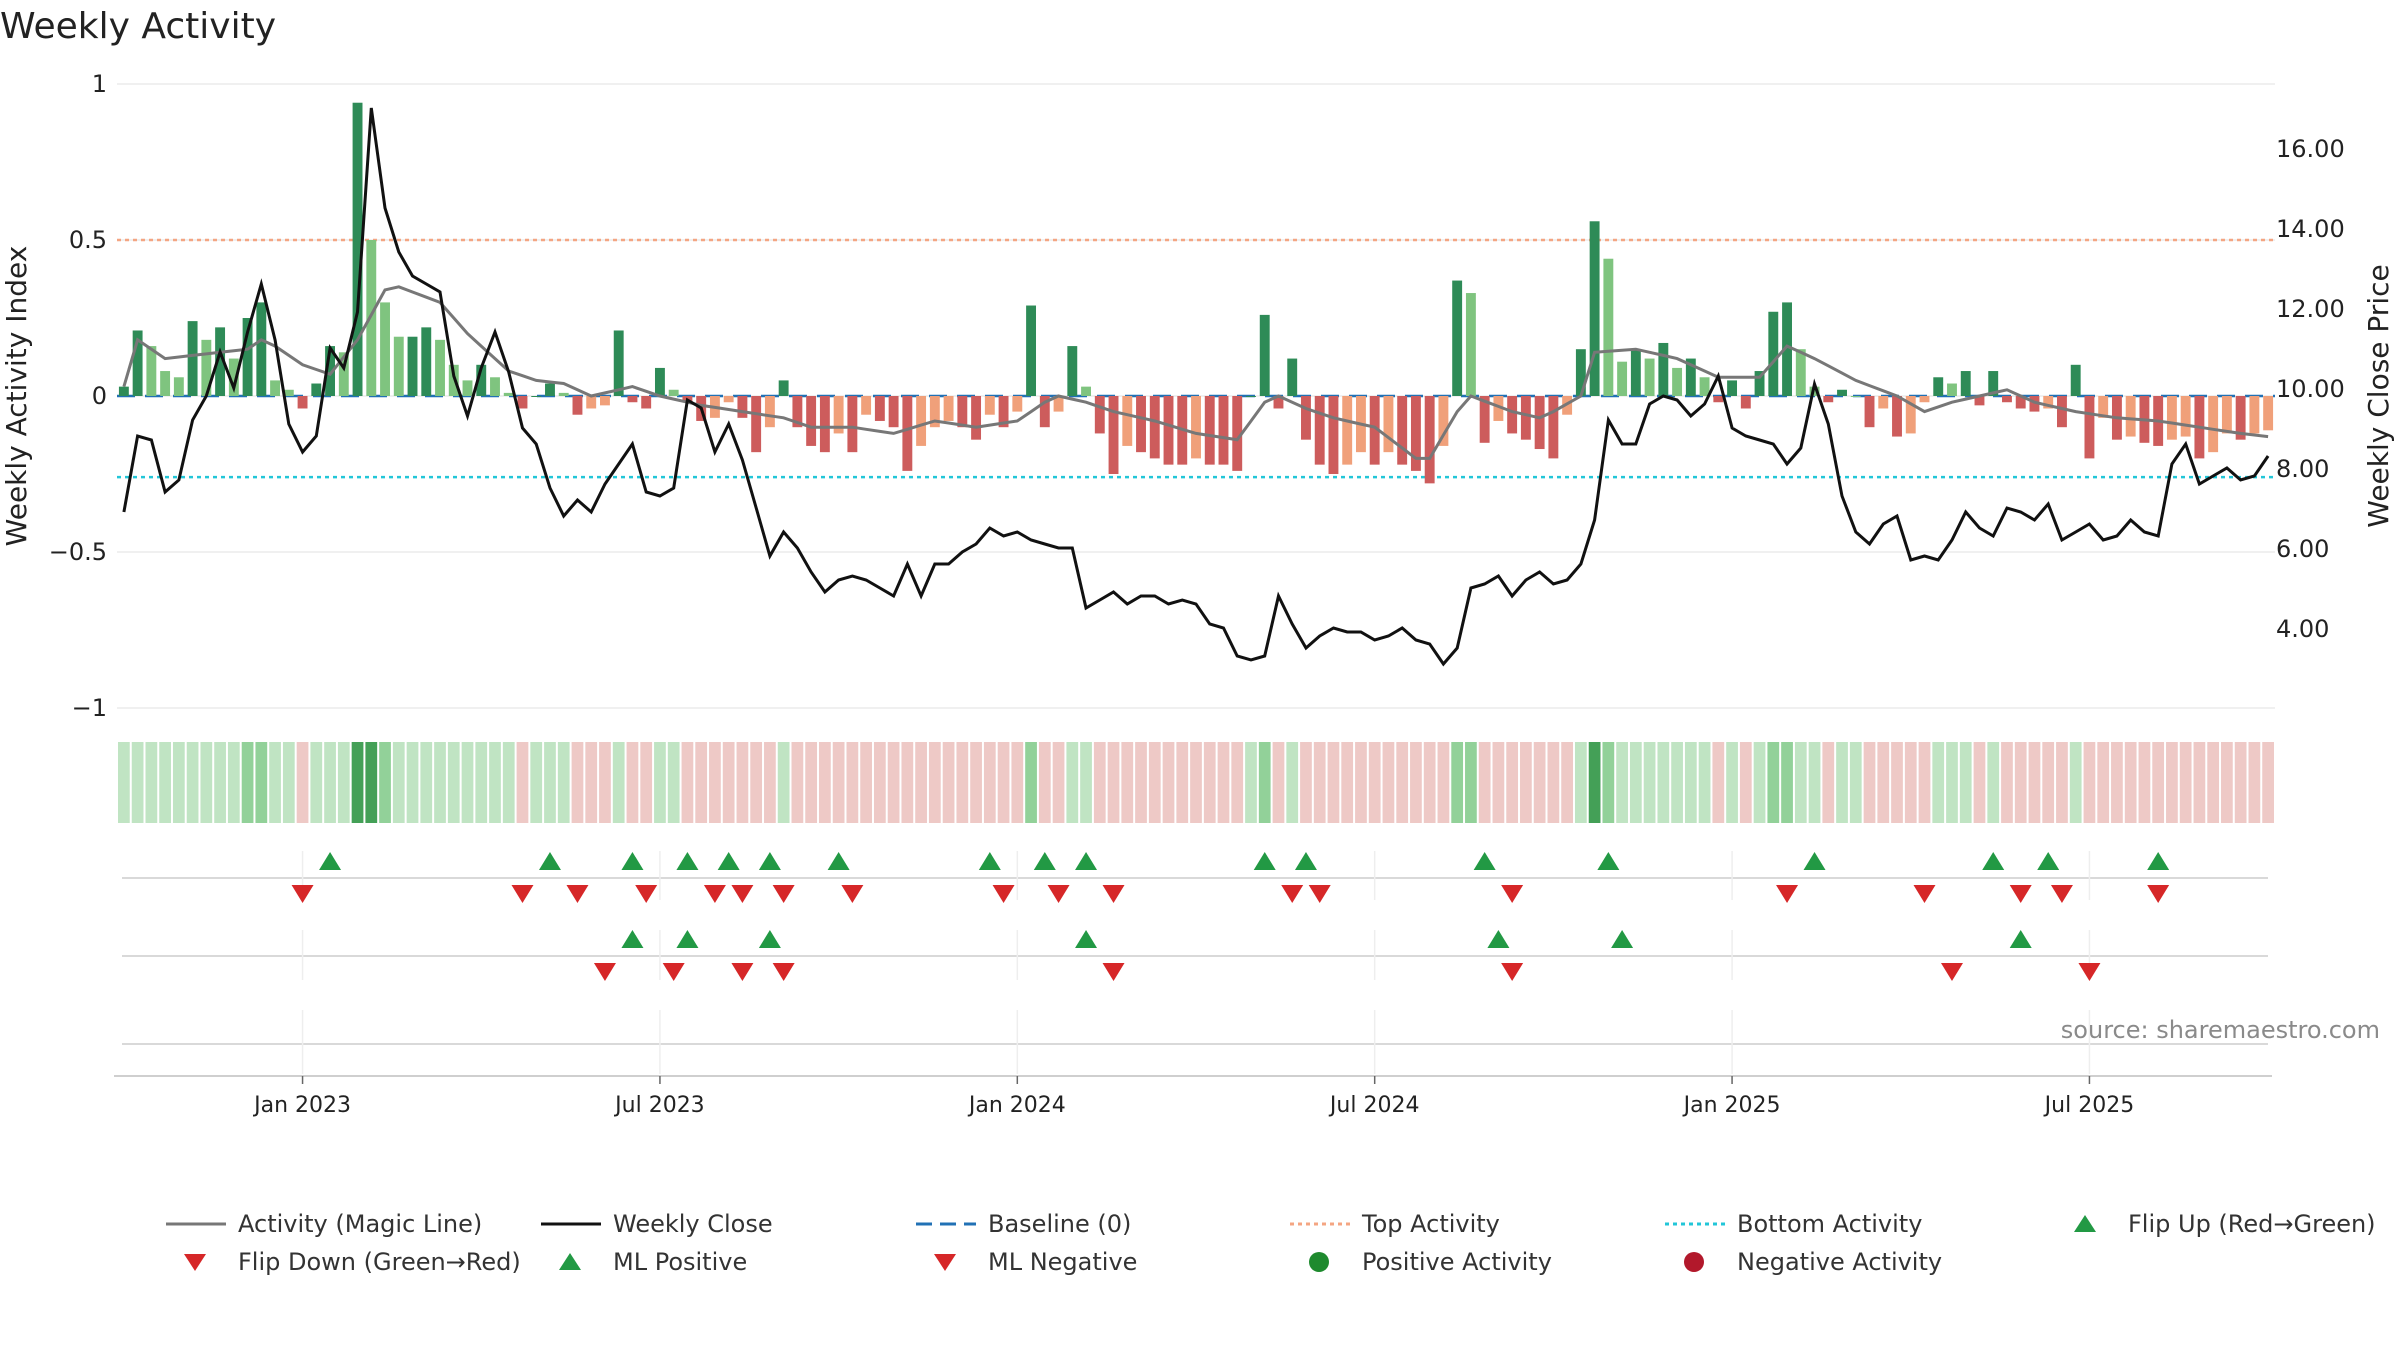 The height and width of the screenshot is (1350, 2400). What do you see at coordinates (2302, 469) in the screenshot?
I see `y-right-tick-label: 8.00` at bounding box center [2302, 469].